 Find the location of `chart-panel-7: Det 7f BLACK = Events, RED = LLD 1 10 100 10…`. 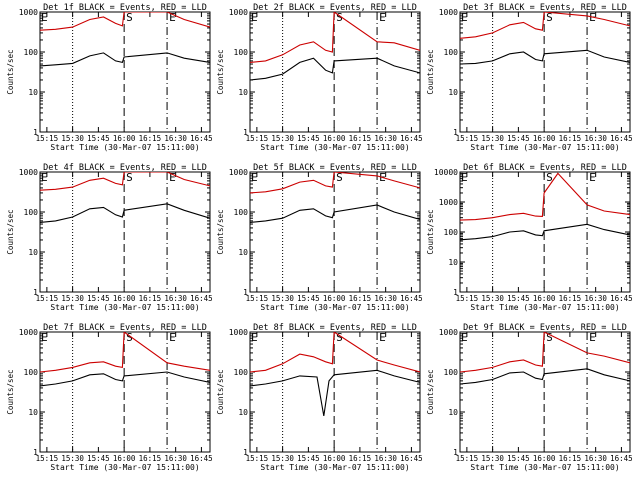

chart-panel-7: Det 7f BLACK = Events, RED = LLD 1 10 100 10… is located at coordinates (109, 397).